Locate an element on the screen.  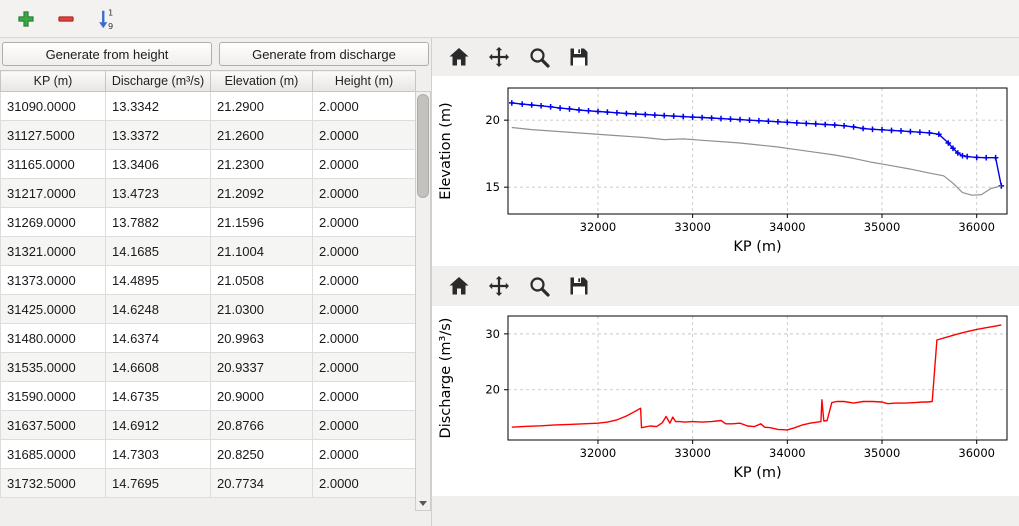
table-cell: 31685.0000 is located at coordinates (53, 454).